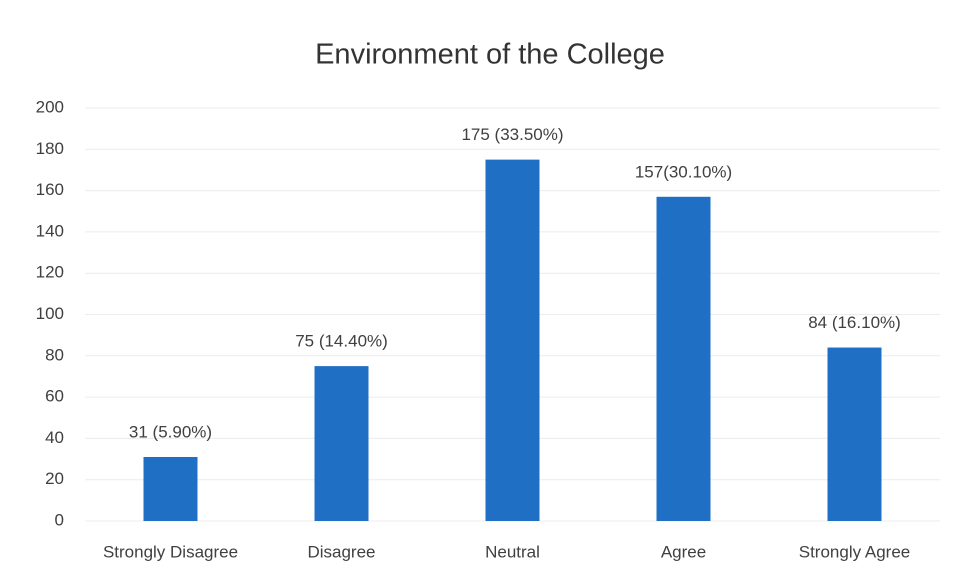  Describe the element at coordinates (54, 354) in the screenshot. I see `y-tick-label: 80` at that location.